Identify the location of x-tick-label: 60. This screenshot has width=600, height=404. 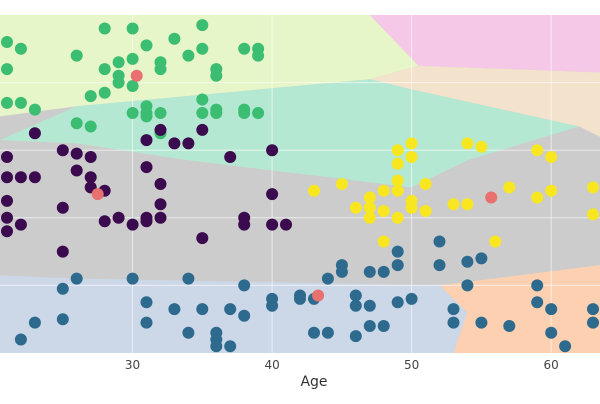
(551, 365).